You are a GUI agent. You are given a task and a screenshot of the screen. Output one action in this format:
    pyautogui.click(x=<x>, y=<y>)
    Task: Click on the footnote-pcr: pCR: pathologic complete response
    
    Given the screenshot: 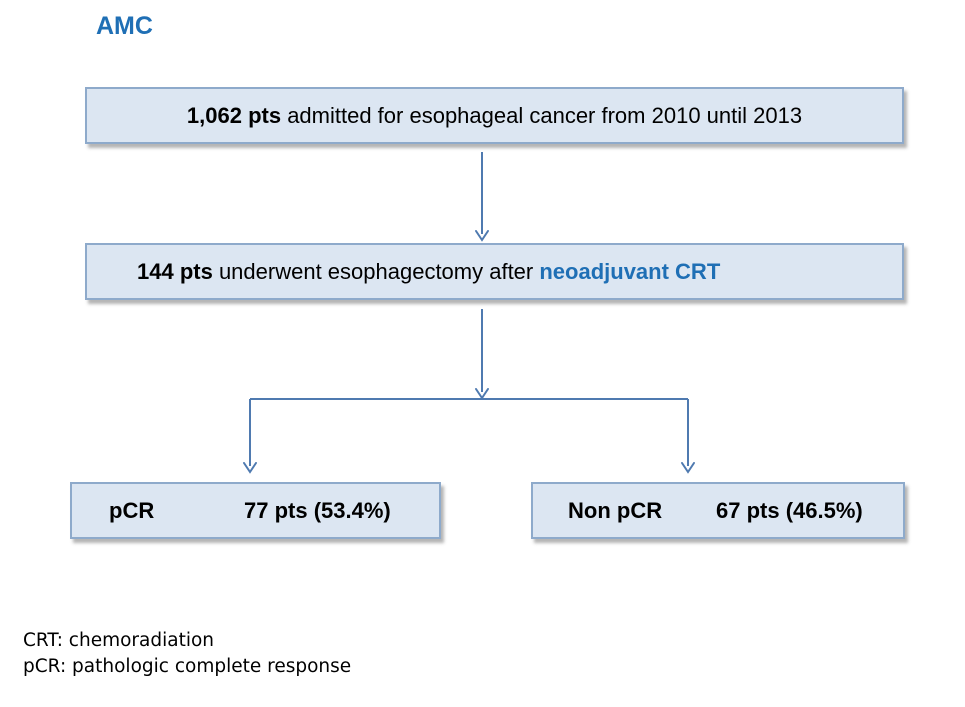 What is the action you would take?
    pyautogui.click(x=187, y=666)
    